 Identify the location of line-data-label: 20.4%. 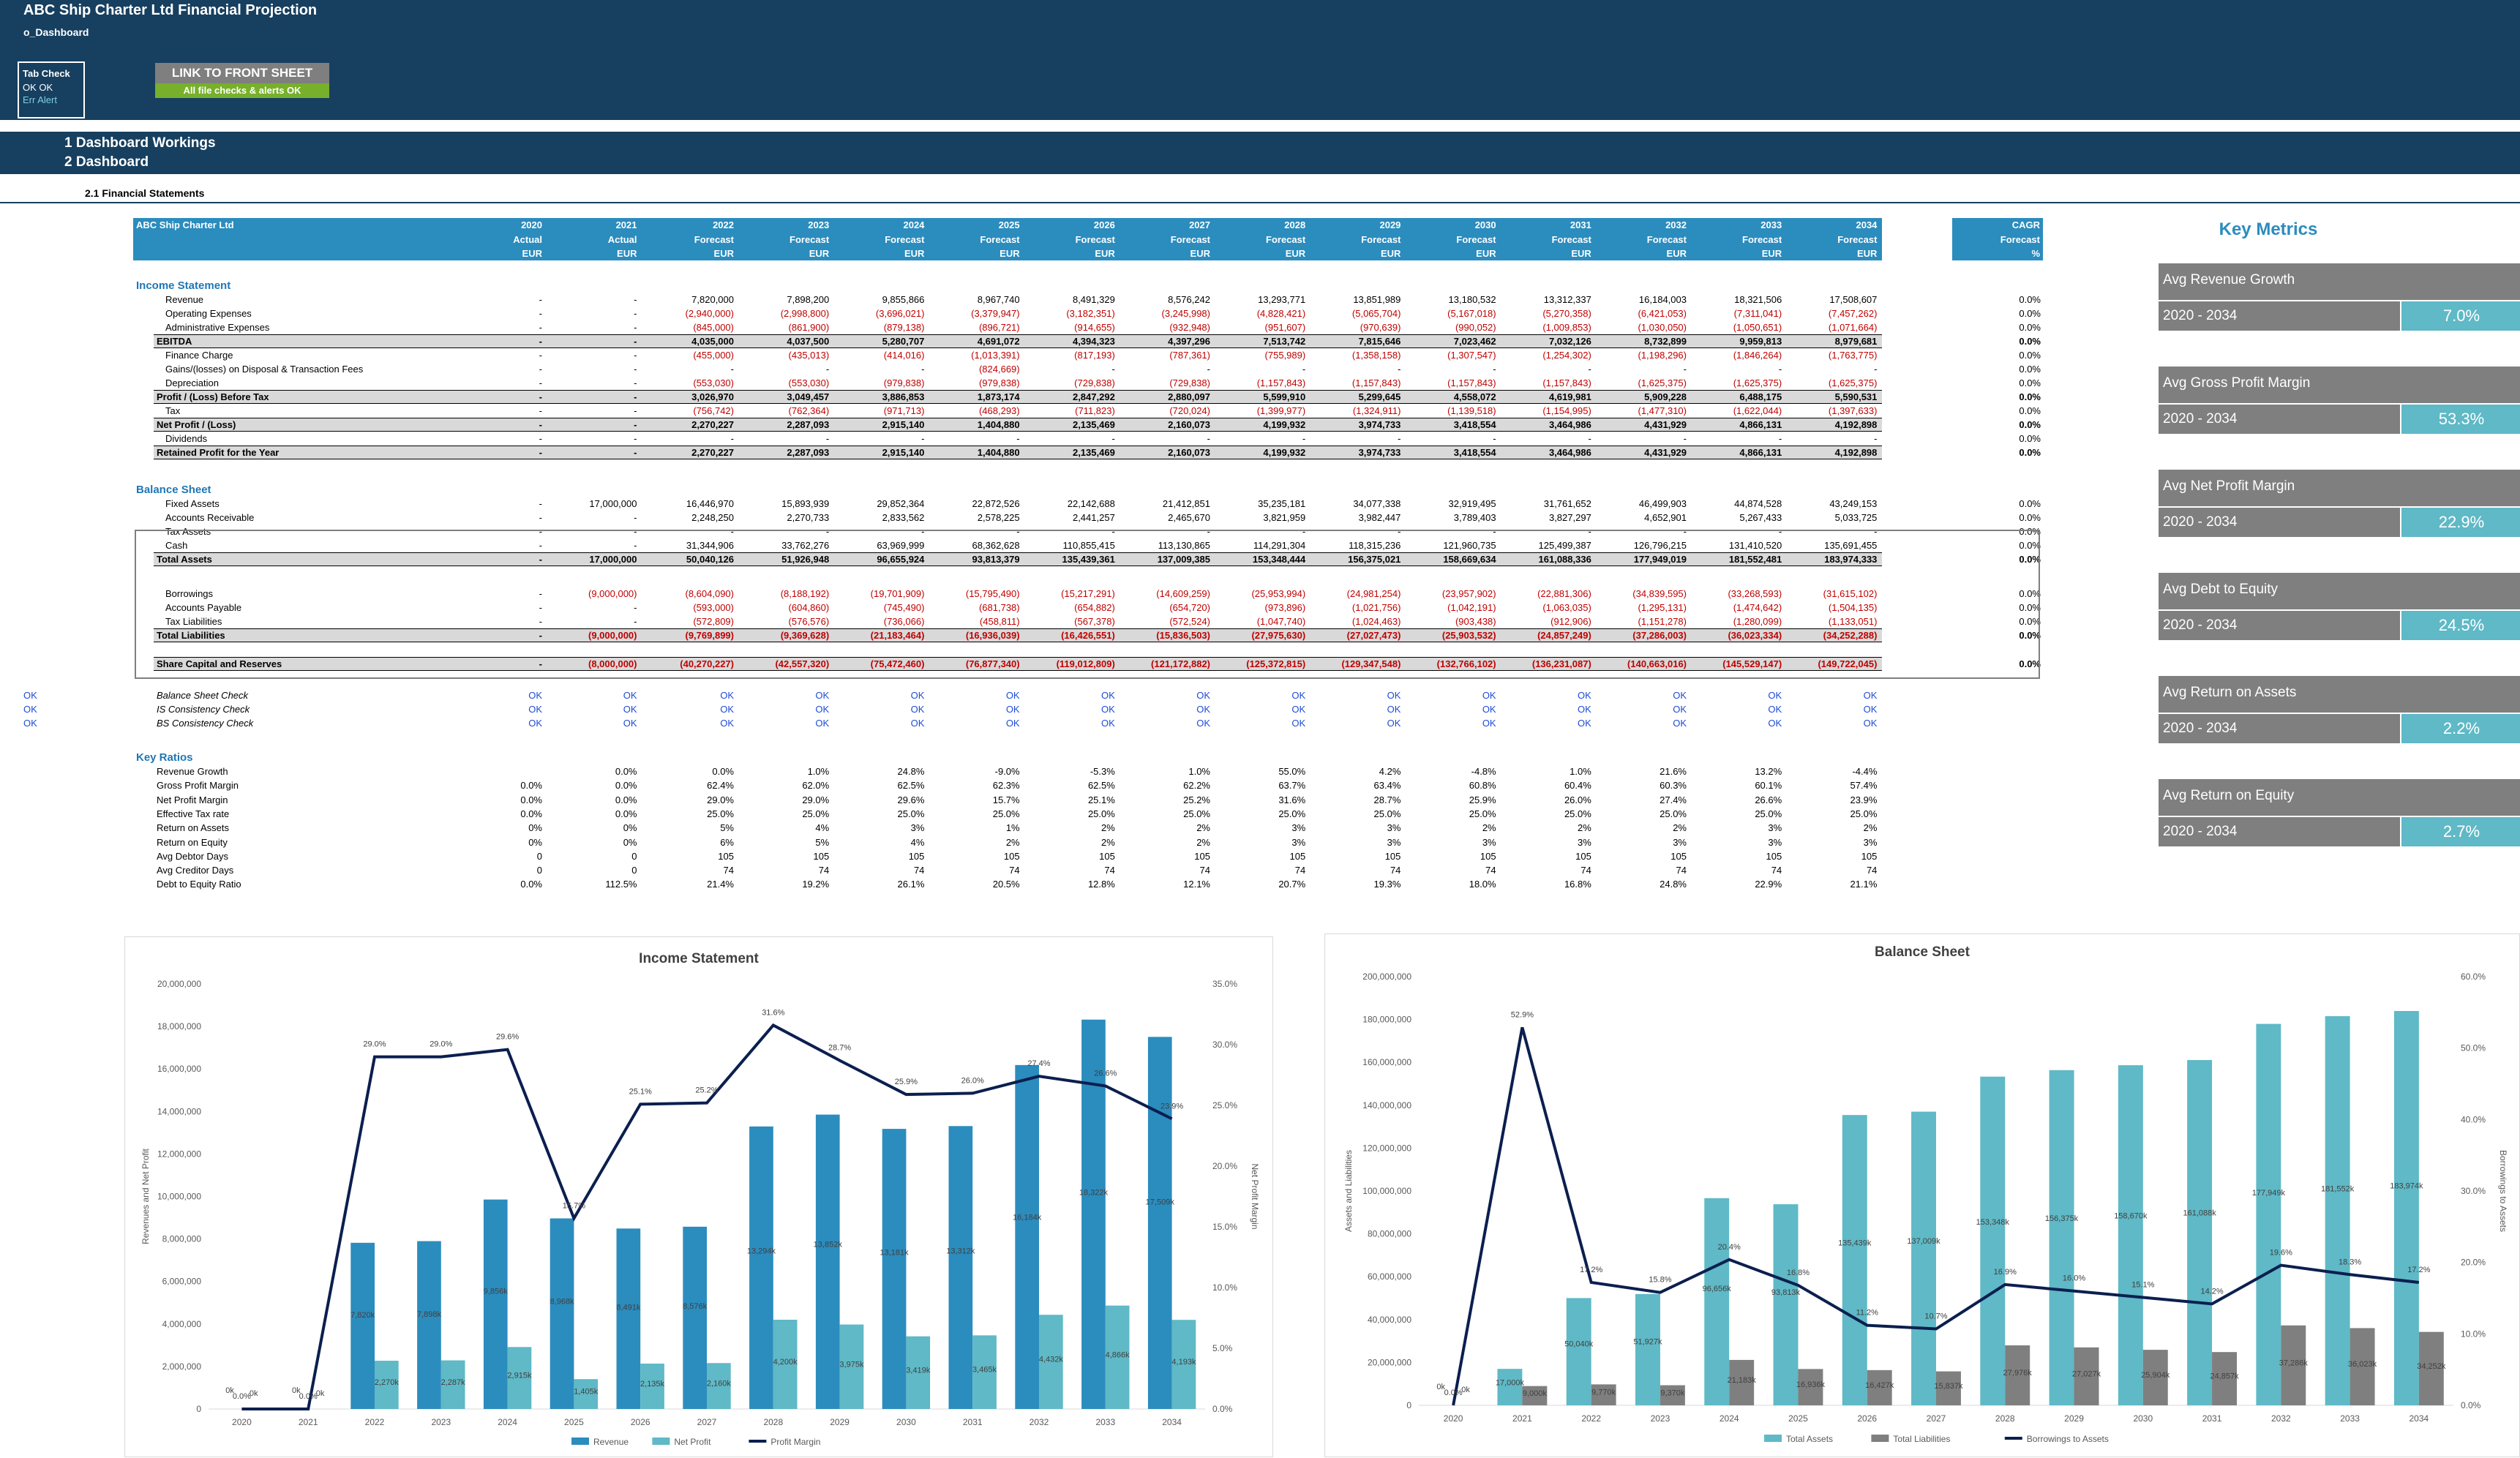
(1729, 1247).